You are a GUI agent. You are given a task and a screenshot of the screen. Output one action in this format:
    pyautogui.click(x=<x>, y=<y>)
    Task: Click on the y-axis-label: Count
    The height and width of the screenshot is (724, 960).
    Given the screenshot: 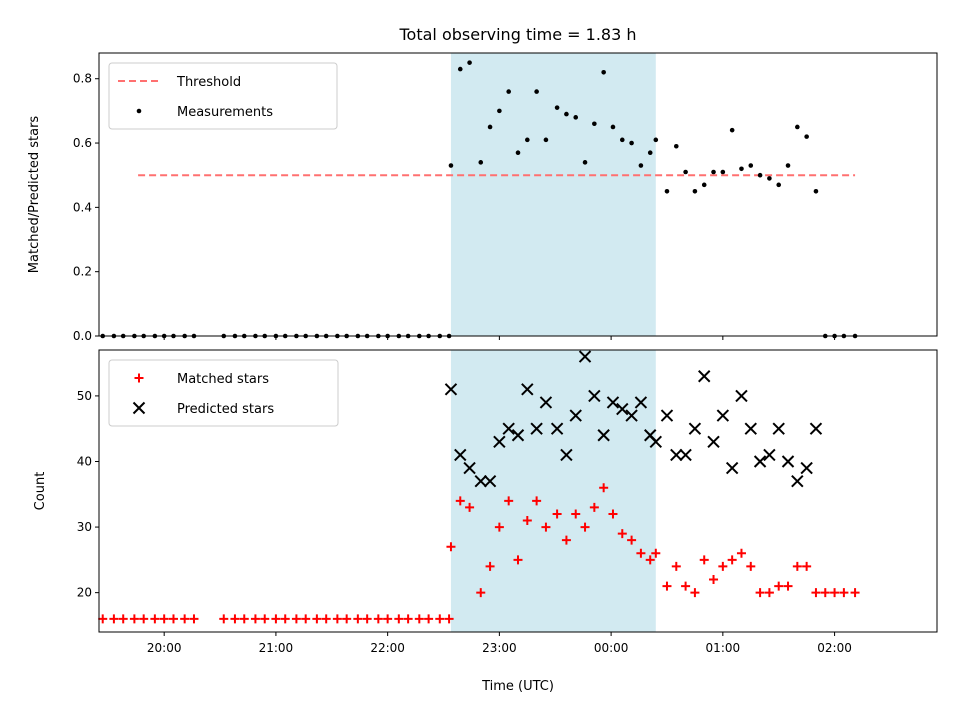 What is the action you would take?
    pyautogui.click(x=40, y=491)
    